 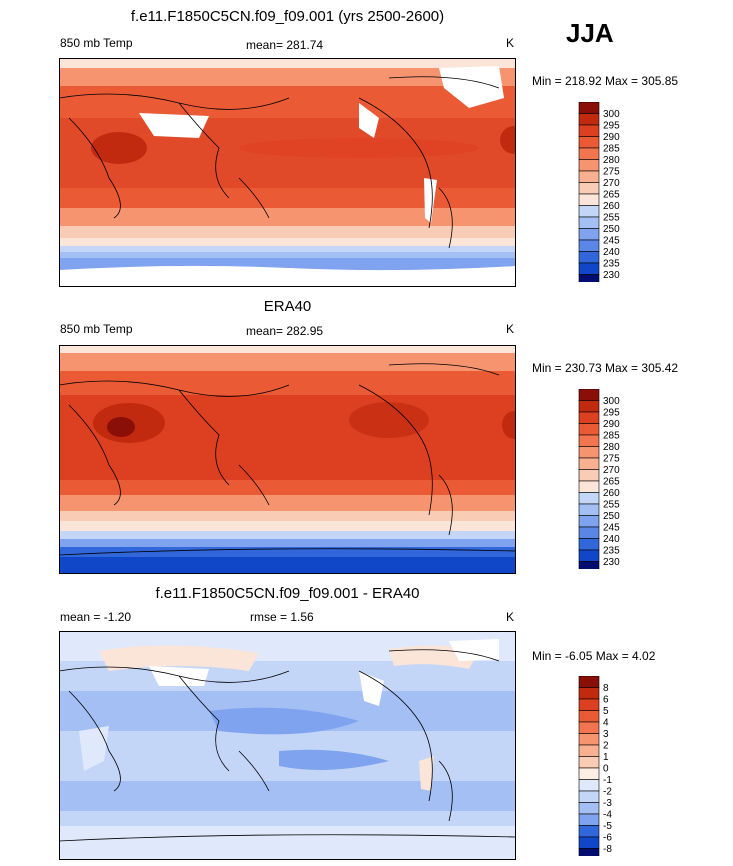 What do you see at coordinates (96, 329) in the screenshot?
I see `panel2-variable-label: 850 mb Temp` at bounding box center [96, 329].